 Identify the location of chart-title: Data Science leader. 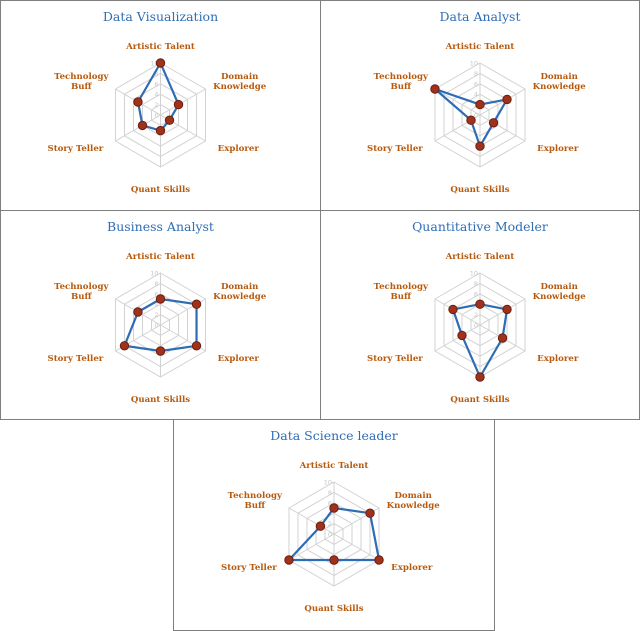
(334, 435).